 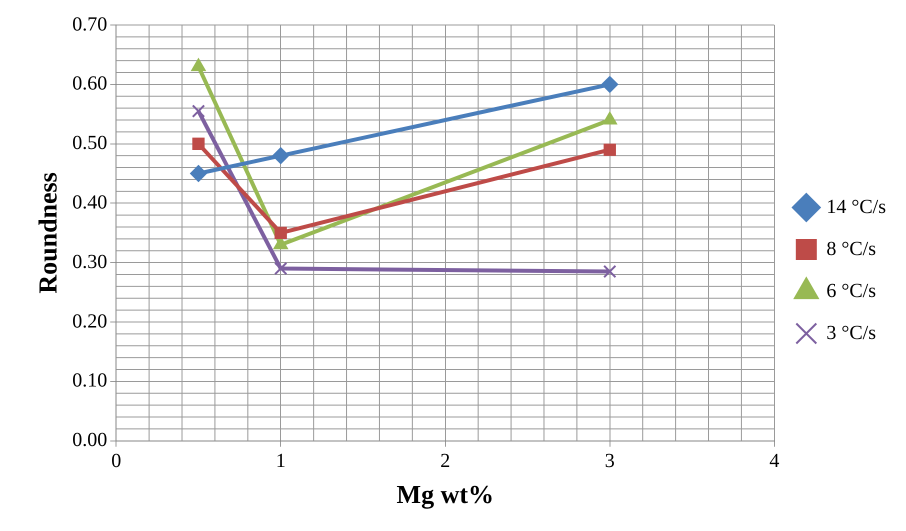 I want to click on y-tick-label: 0.10, so click(x=90, y=381).